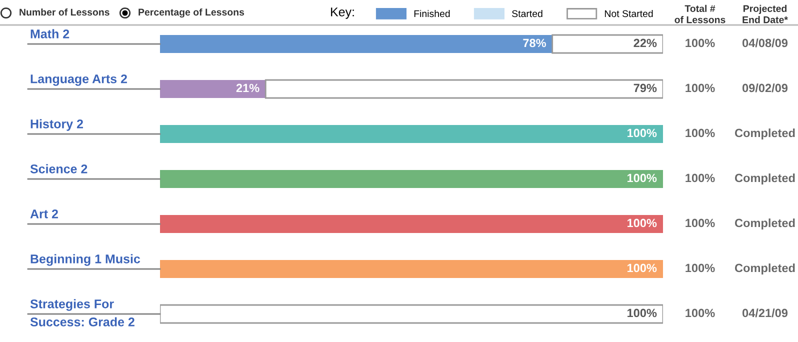 The width and height of the screenshot is (798, 342). What do you see at coordinates (56, 125) in the screenshot?
I see `y-tick-label: History 2` at bounding box center [56, 125].